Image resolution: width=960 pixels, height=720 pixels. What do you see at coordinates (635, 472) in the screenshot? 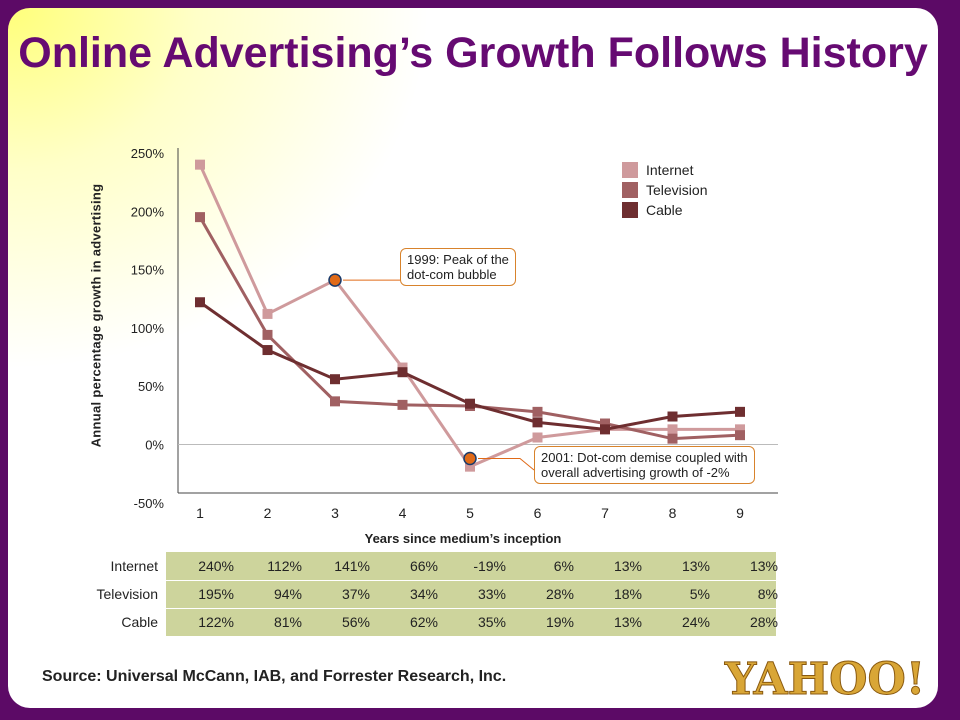
I see `annotation-line: overall advertising growth of -2%` at bounding box center [635, 472].